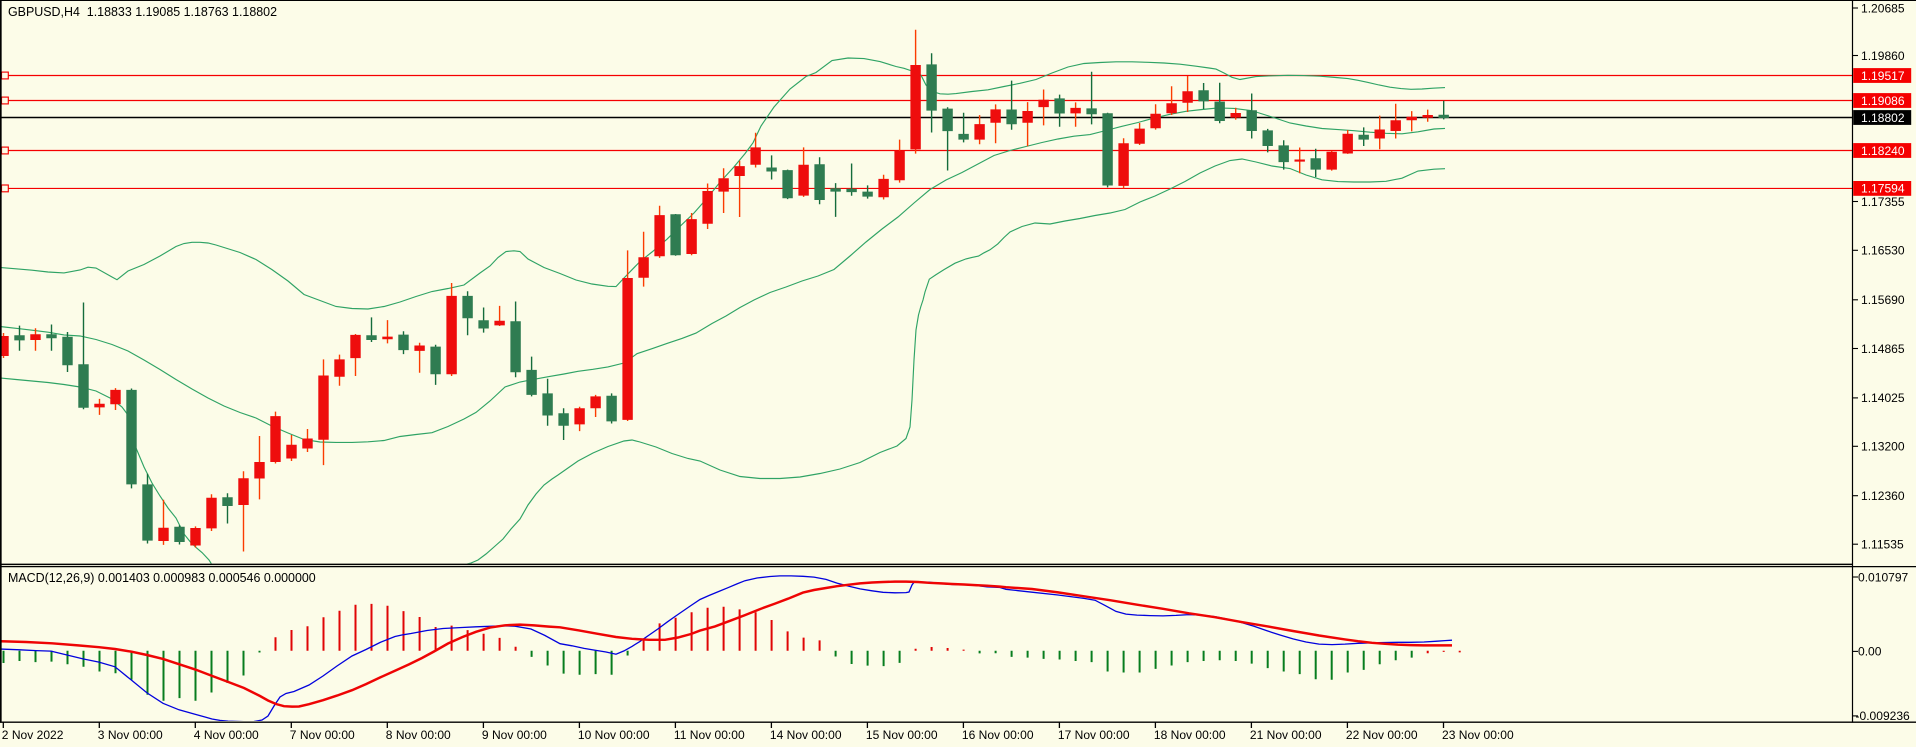 The height and width of the screenshot is (747, 1916). What do you see at coordinates (1883, 300) in the screenshot?
I see `svg-text: 1.15690` at bounding box center [1883, 300].